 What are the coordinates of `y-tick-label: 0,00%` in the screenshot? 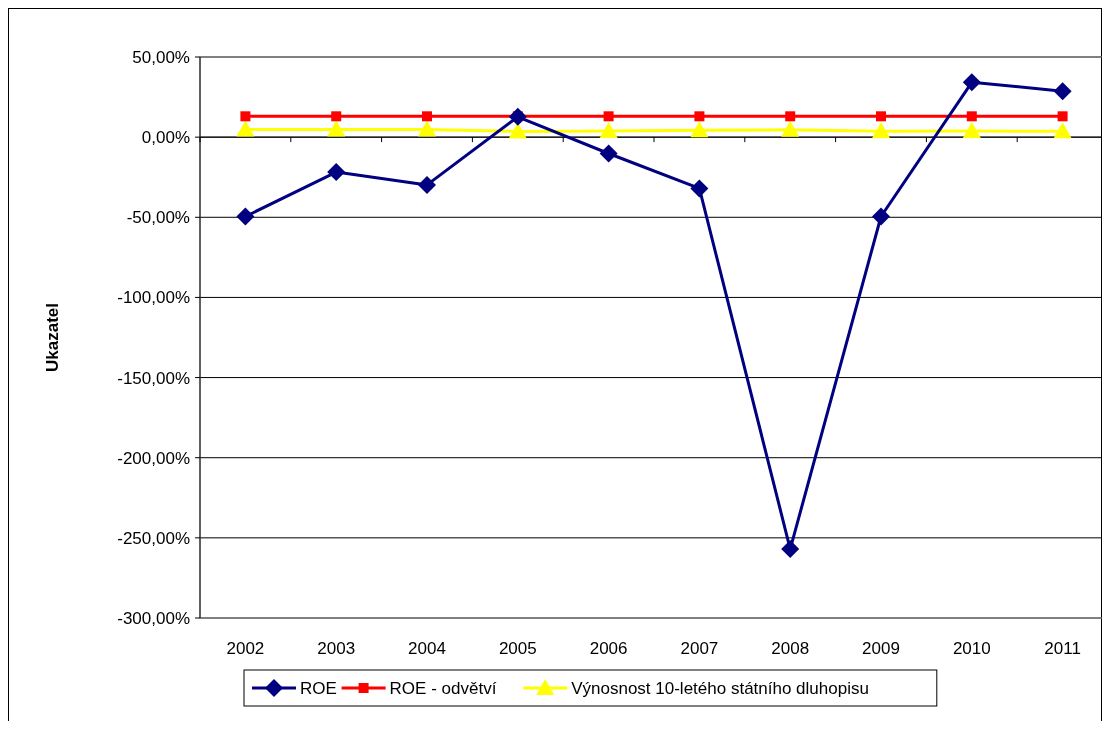 It's located at (165, 138).